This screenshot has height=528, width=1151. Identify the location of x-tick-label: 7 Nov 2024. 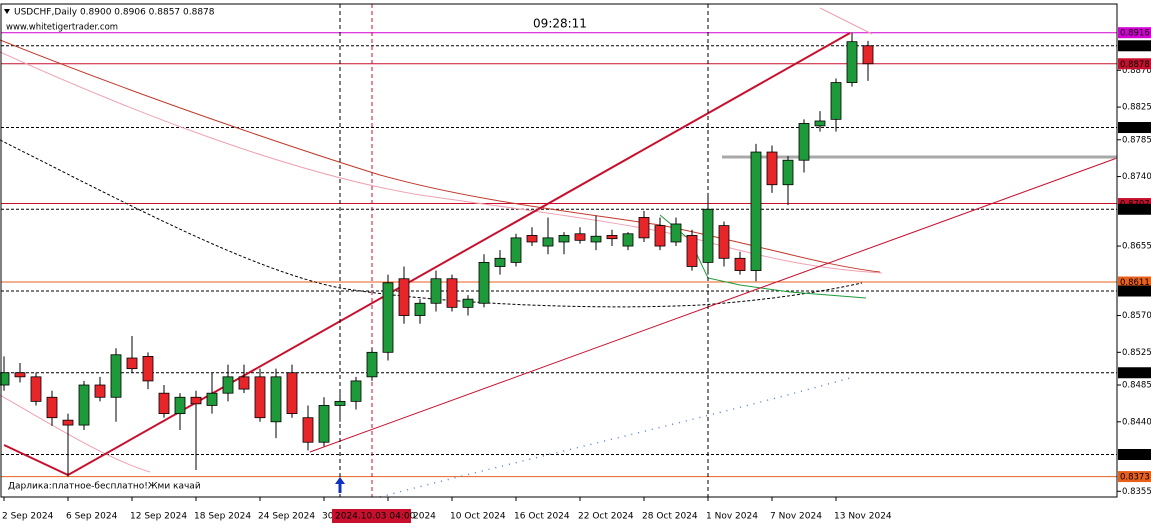
(796, 517).